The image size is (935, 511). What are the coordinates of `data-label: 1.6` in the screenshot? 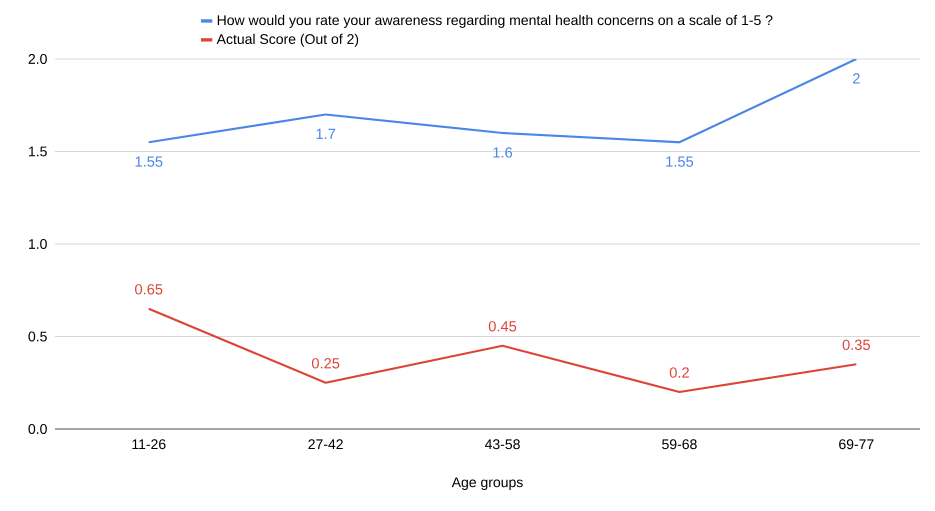 It's located at (502, 152).